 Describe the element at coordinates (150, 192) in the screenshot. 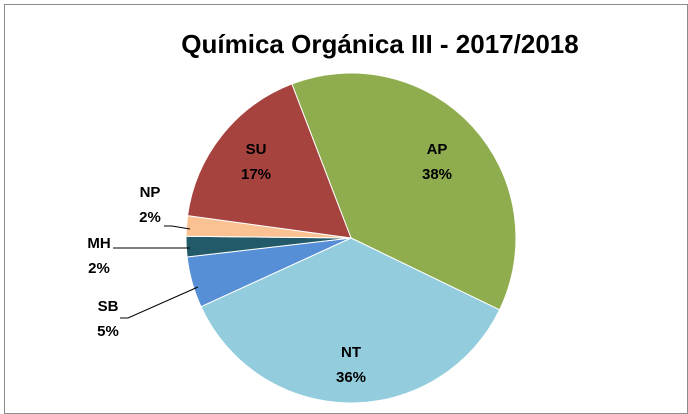

I see `slice-name: NP` at that location.